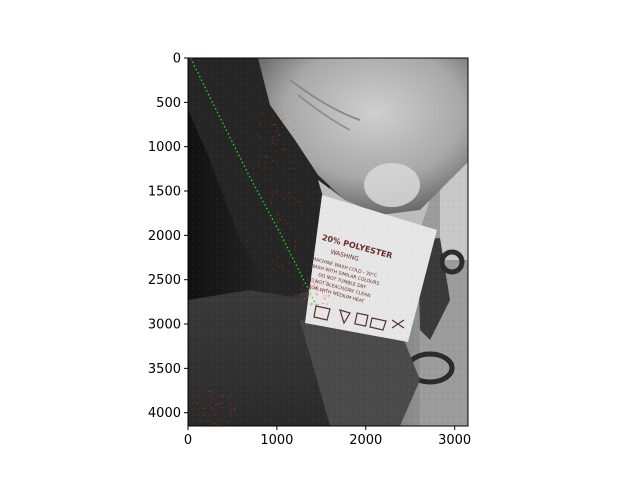 Image resolution: width=640 pixels, height=480 pixels. I want to click on y-tick-label-7: 3500, so click(164, 369).